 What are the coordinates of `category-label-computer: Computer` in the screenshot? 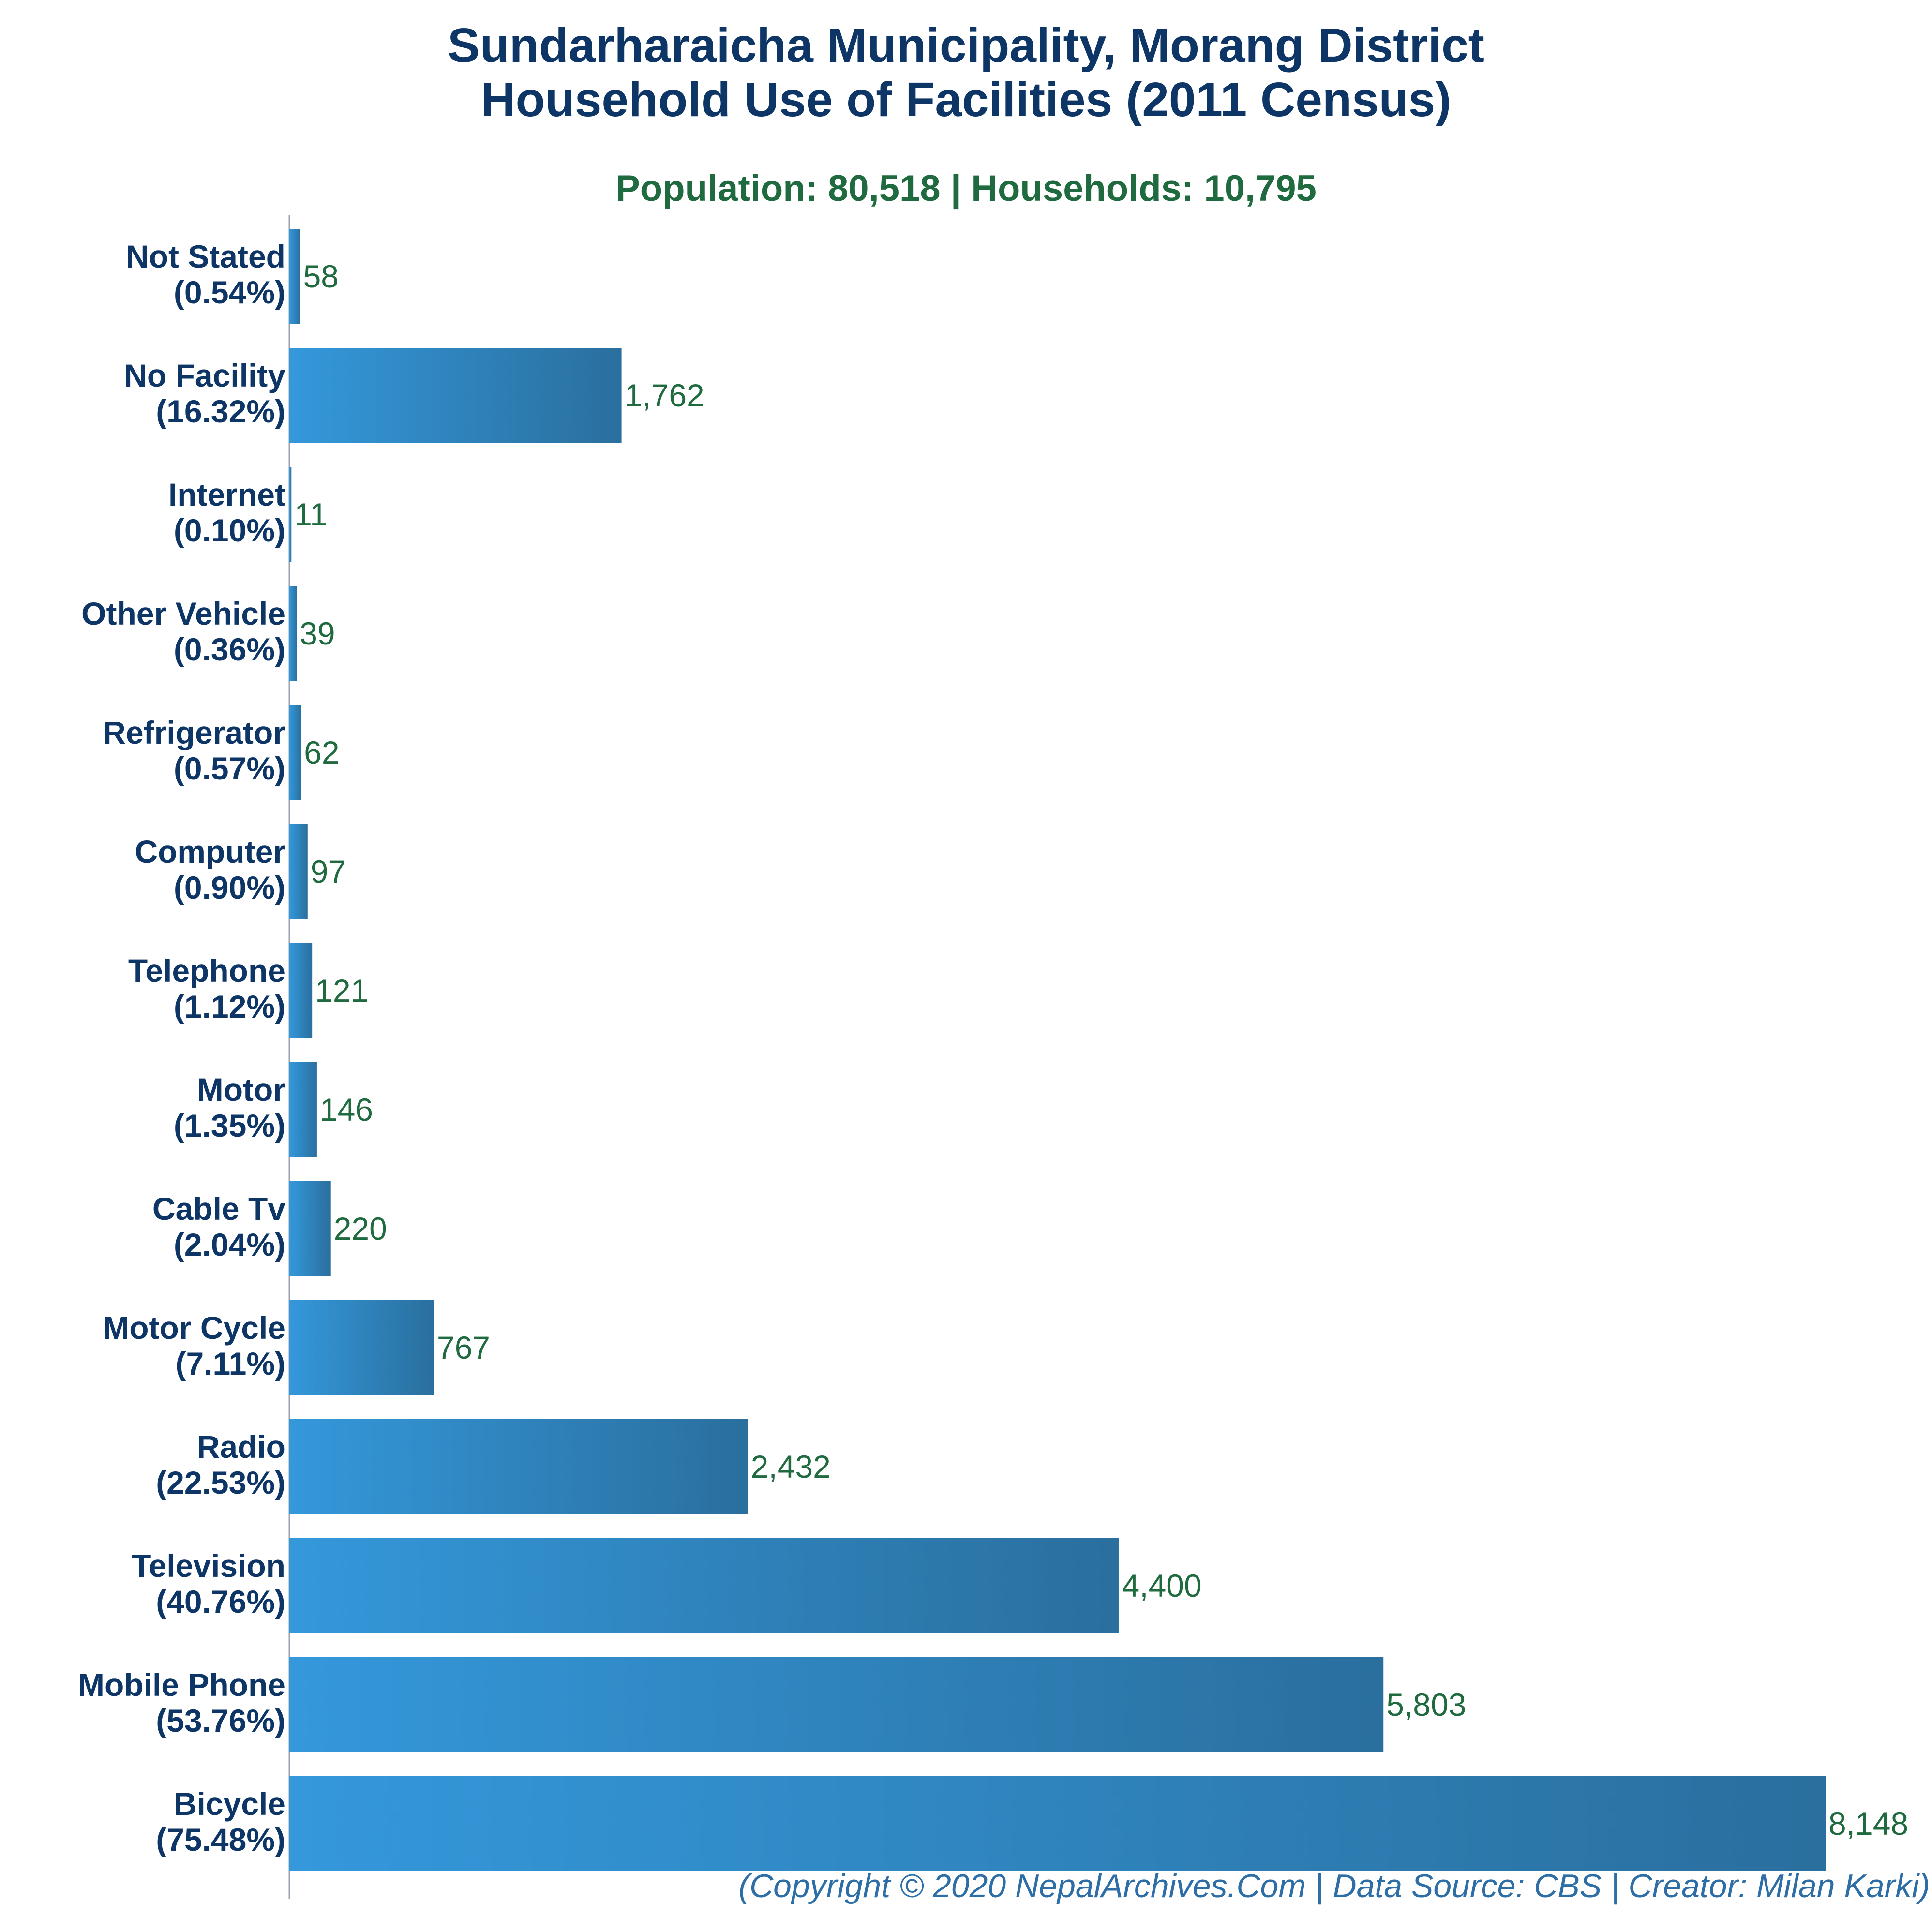 It's located at (210, 851).